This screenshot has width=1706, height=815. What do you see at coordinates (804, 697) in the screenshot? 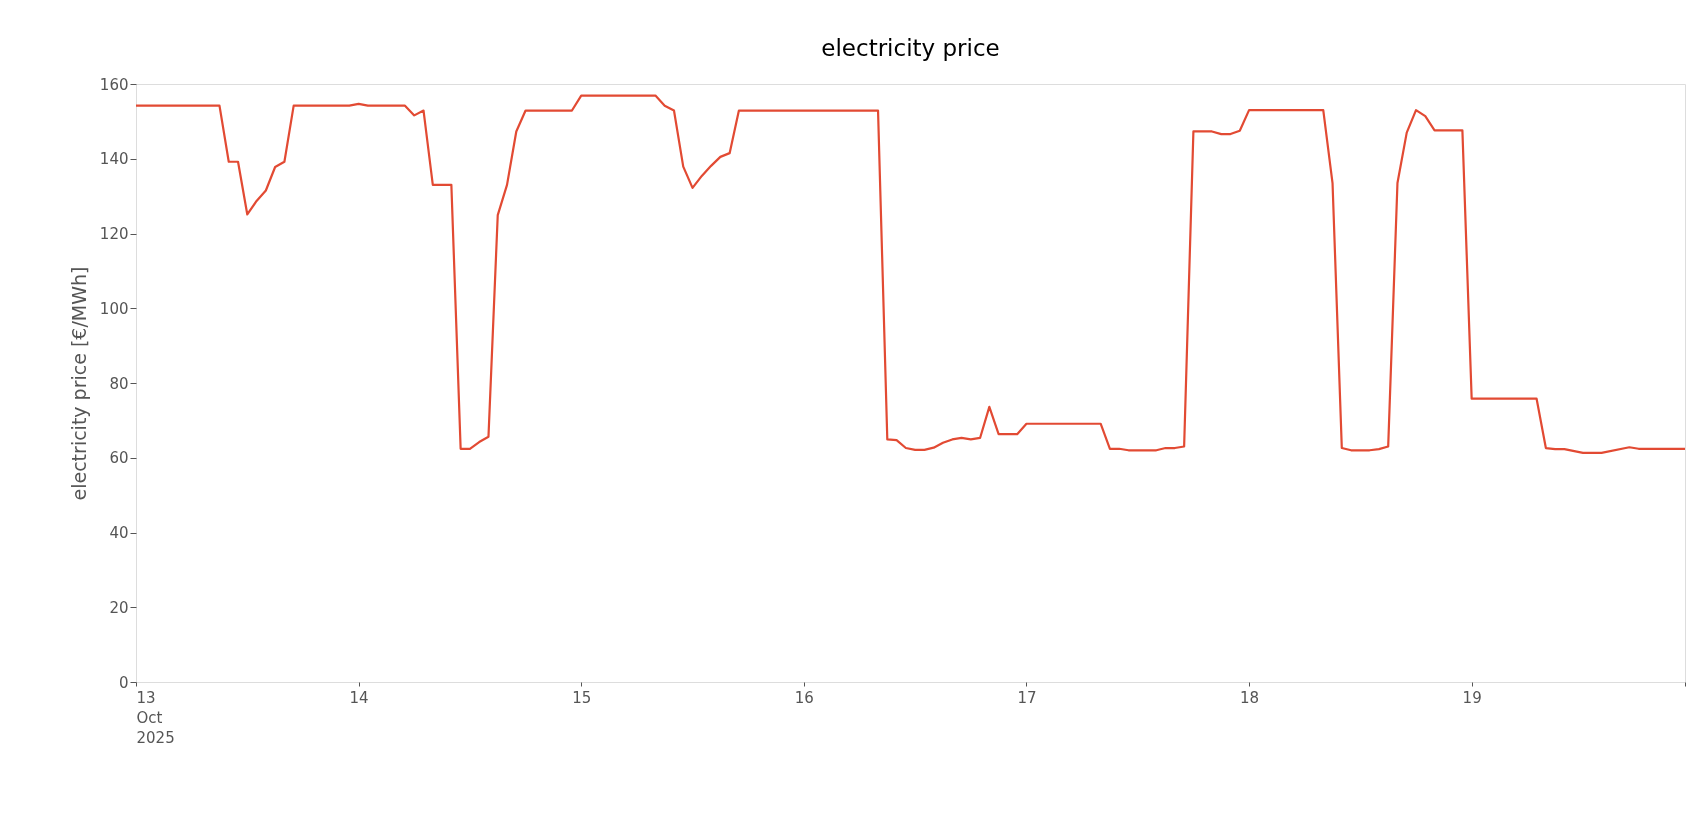
I see `x-tick-label: 16` at bounding box center [804, 697].